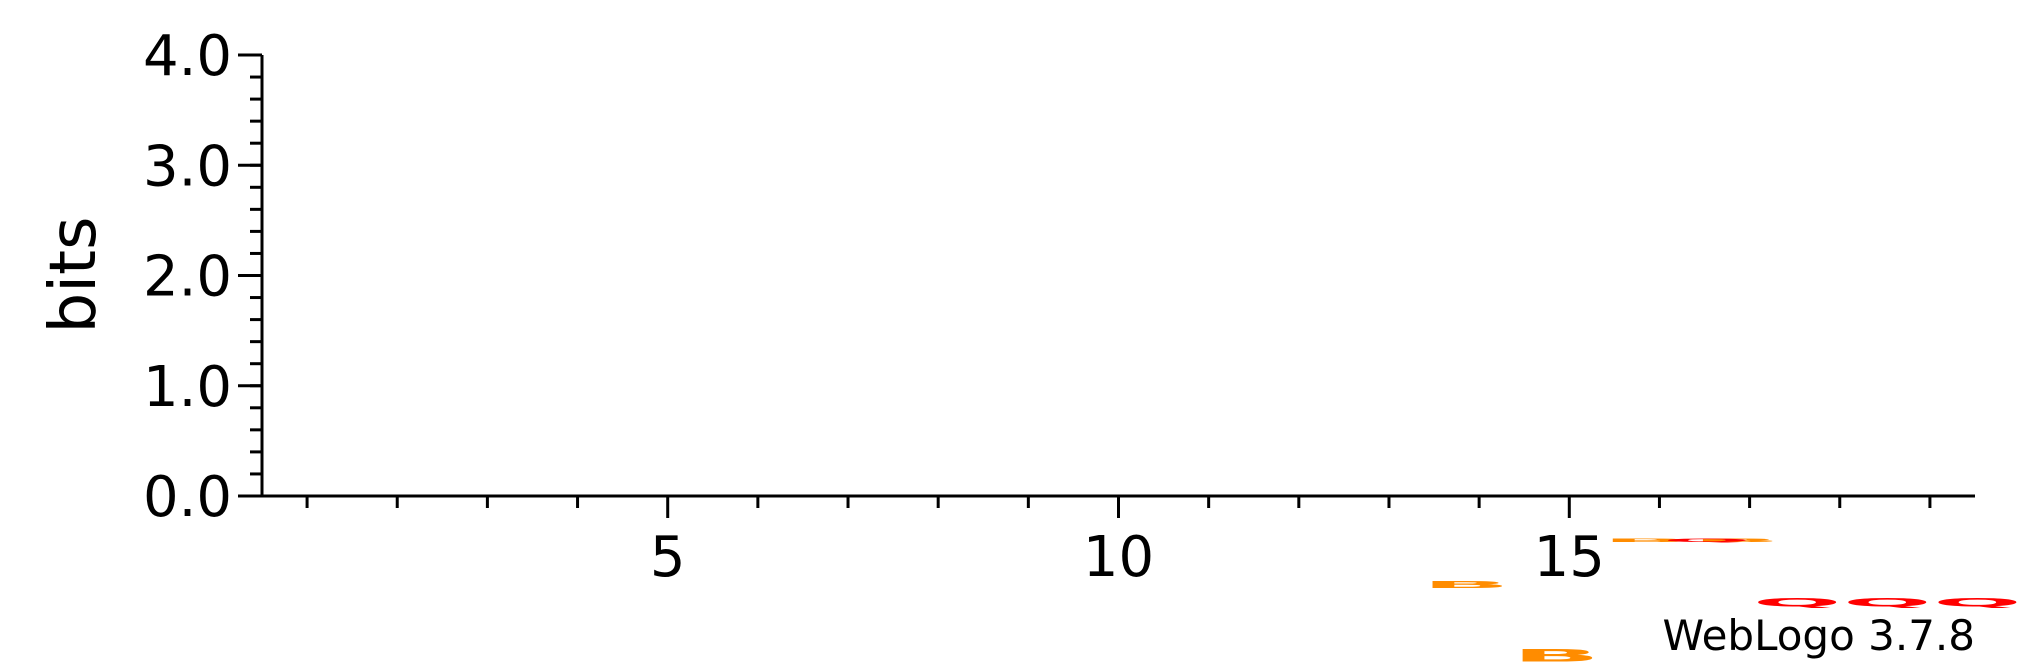 The height and width of the screenshot is (667, 2025). What do you see at coordinates (668, 557) in the screenshot?
I see `x-tick-label: 5` at bounding box center [668, 557].